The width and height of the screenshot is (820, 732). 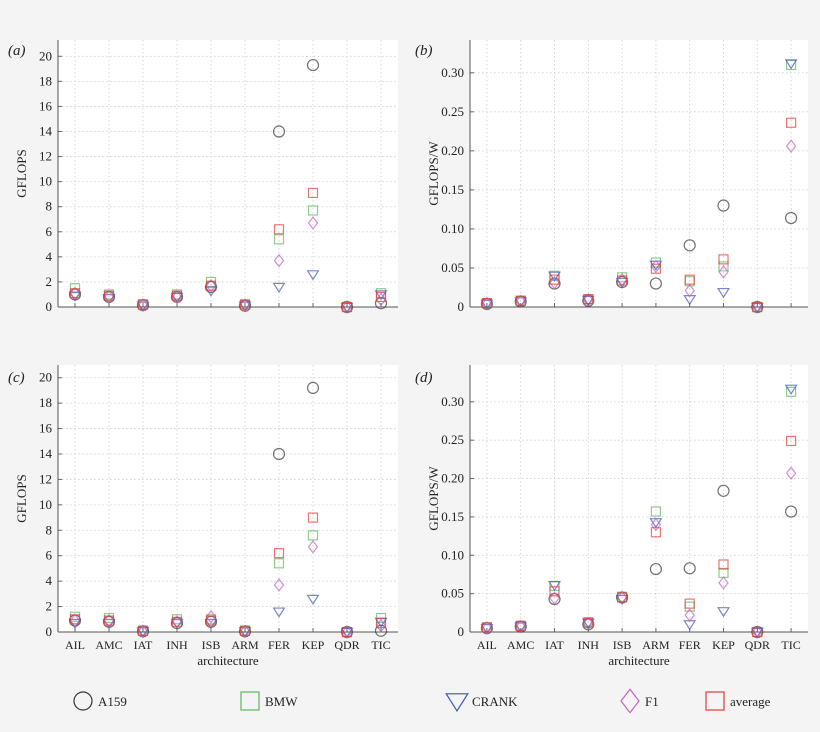 I want to click on triangle-down-icon, so click(x=457, y=703).